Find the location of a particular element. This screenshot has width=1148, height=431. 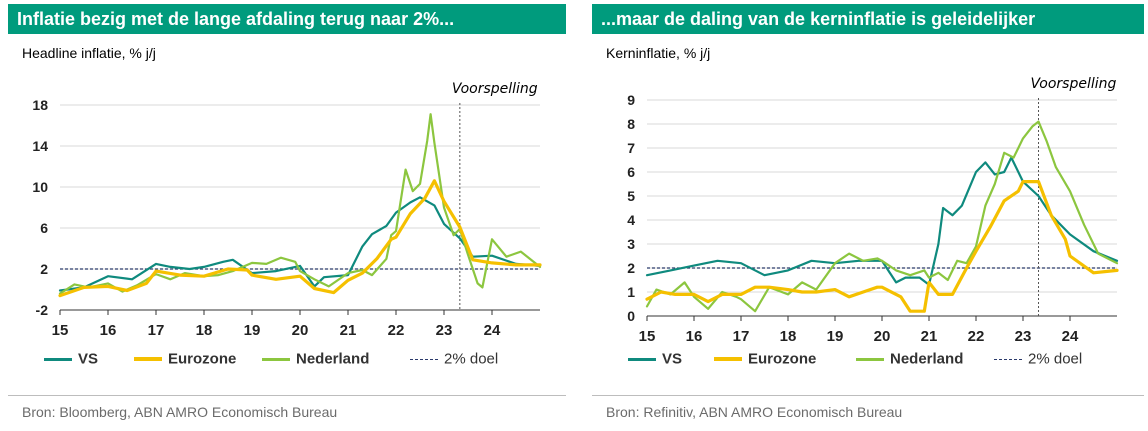

y-tick-label: 8 is located at coordinates (631, 124).